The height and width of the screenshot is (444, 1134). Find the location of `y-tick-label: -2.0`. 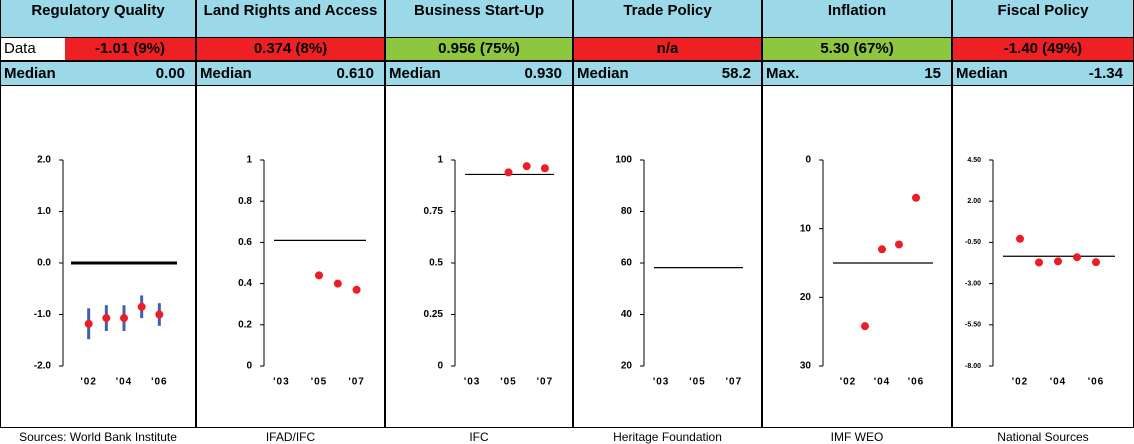

y-tick-label: -2.0 is located at coordinates (43, 366).